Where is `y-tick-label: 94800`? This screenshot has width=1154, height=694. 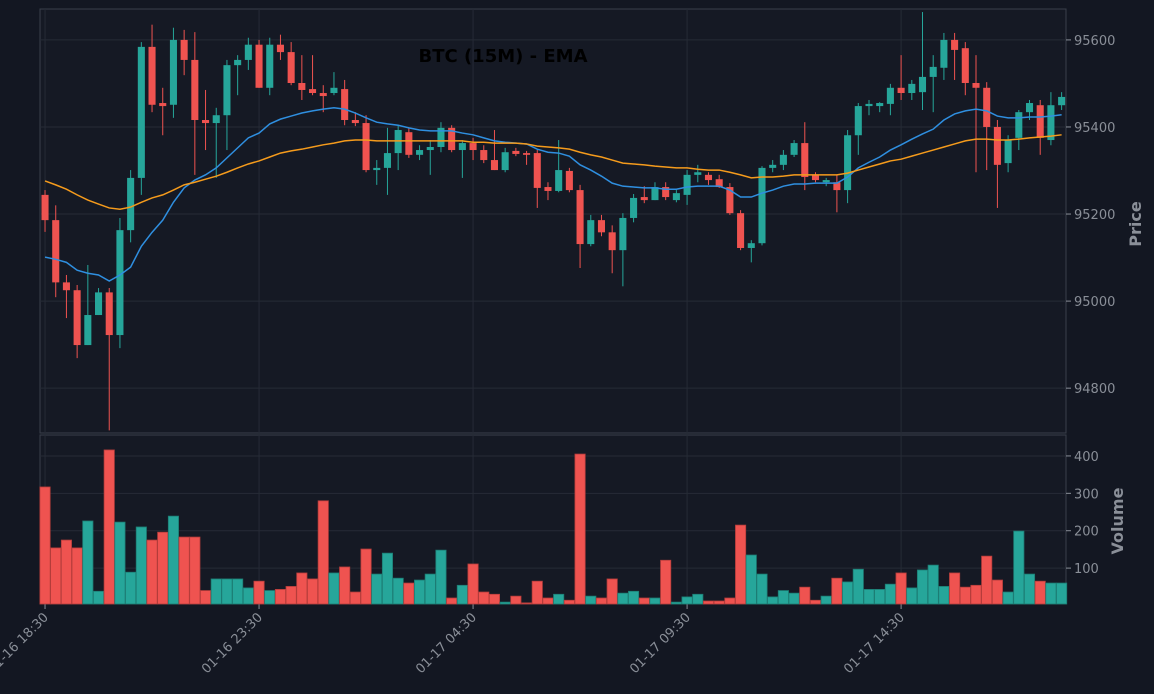
y-tick-label: 94800 is located at coordinates (1094, 389).